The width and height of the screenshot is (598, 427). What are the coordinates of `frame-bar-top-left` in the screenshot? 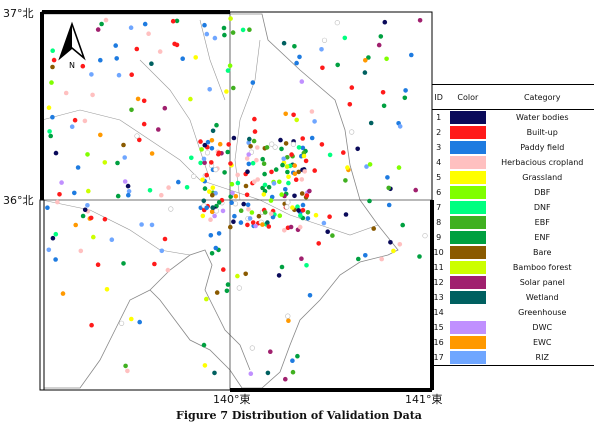 It's located at (136, 12).